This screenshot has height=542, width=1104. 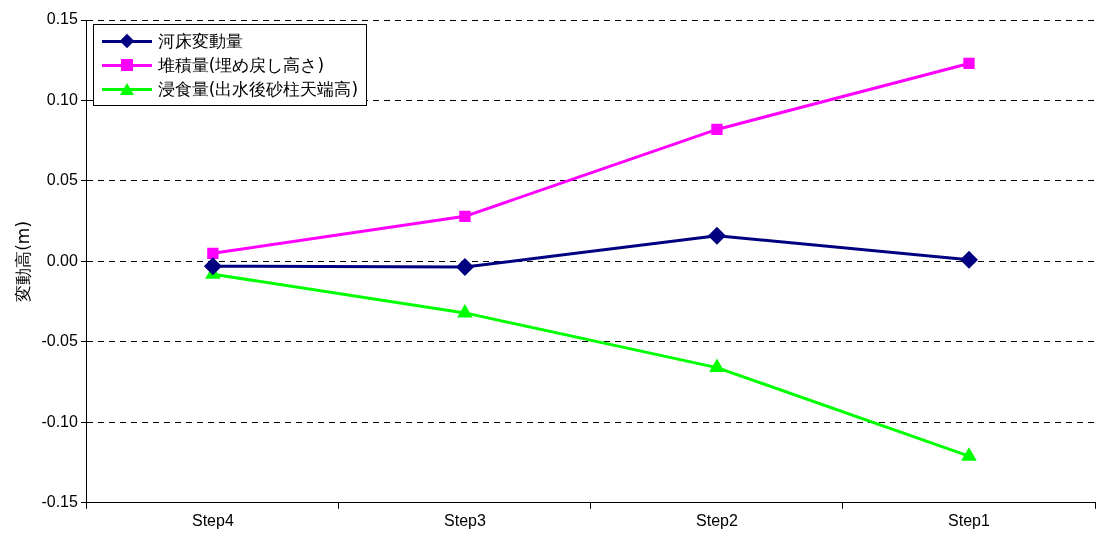 I want to click on legend-label: 堆積量(埋め戻し高さ), so click(x=241, y=65).